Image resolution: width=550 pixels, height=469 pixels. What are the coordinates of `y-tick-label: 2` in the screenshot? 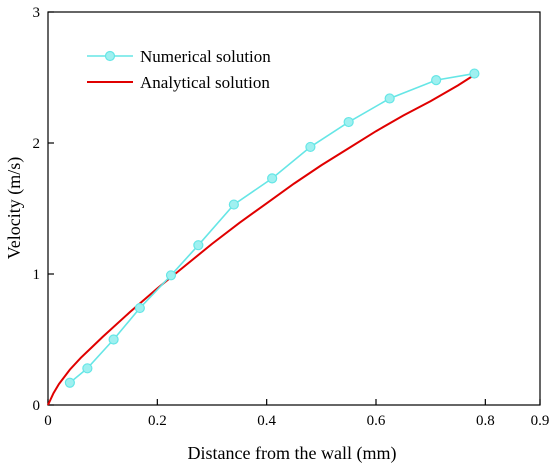 It's located at (37, 144).